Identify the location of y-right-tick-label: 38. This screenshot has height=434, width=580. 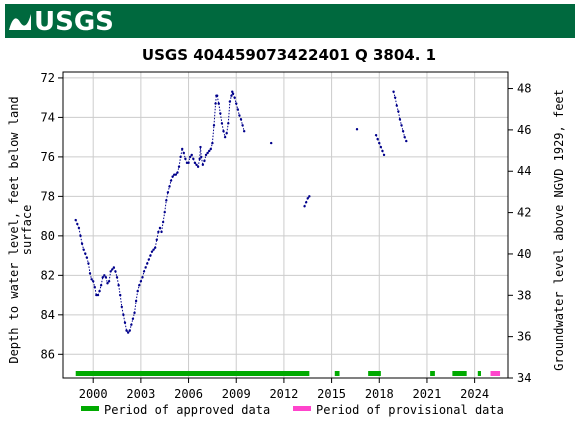
(524, 295).